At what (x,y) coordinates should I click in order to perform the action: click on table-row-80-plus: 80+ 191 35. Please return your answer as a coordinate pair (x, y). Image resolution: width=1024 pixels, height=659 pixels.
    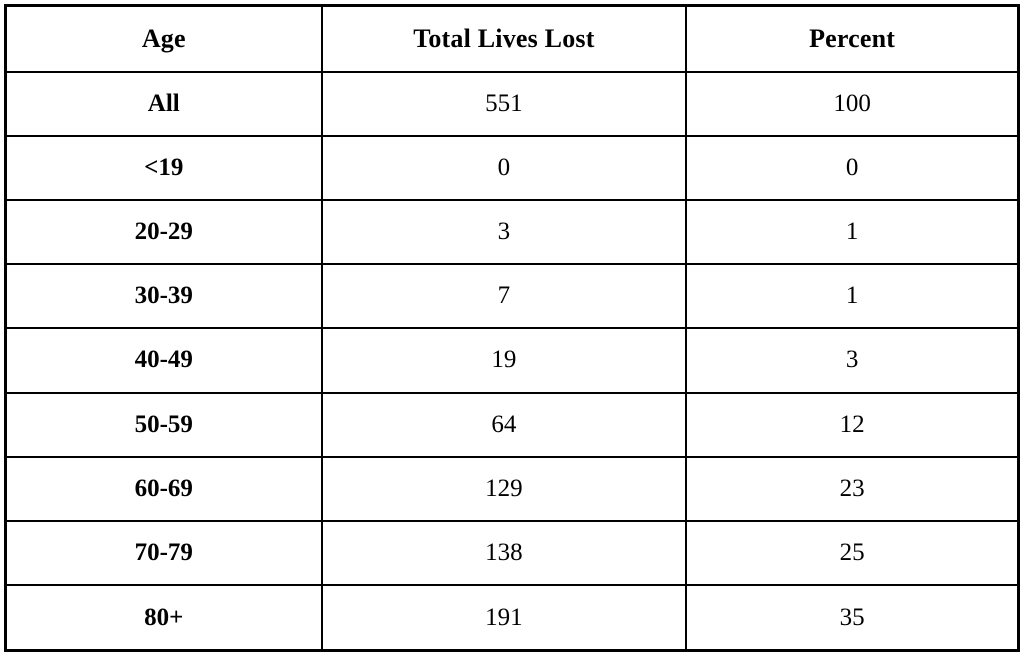
    Looking at the image, I should click on (512, 618).